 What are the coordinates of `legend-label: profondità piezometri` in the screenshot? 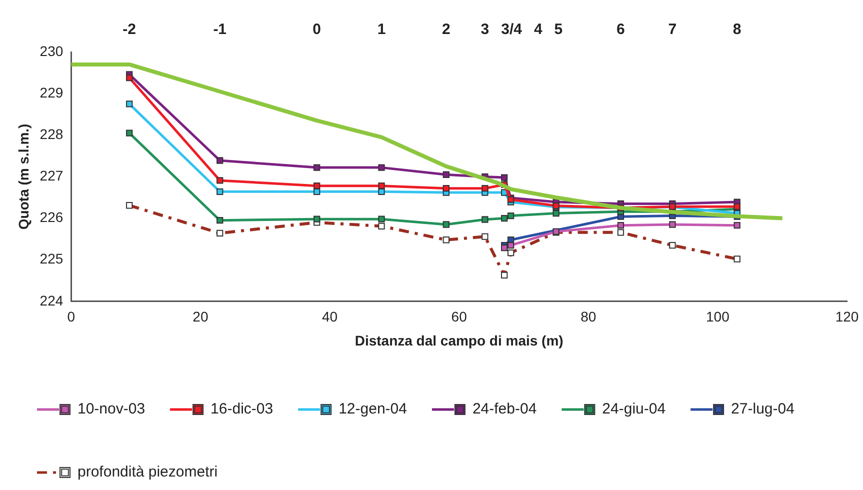 It's located at (148, 472).